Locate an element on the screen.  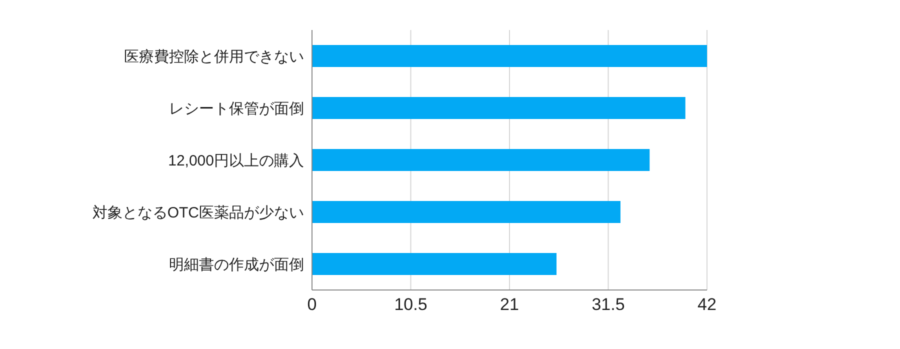
x-tick-label: 0 is located at coordinates (312, 304).